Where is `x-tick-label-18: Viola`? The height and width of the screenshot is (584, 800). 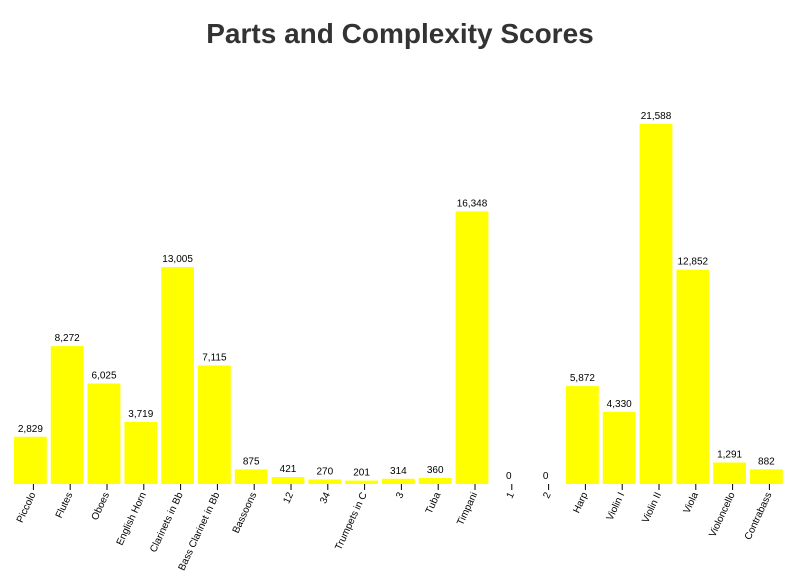
x-tick-label-18: Viola is located at coordinates (691, 502).